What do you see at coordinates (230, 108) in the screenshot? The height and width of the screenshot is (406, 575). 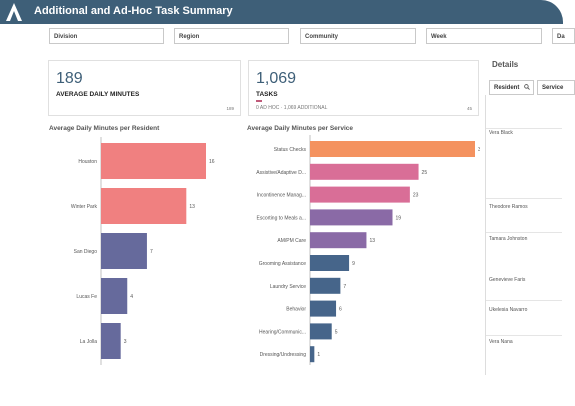 I see `kpi-minutes-corner: 189` at bounding box center [230, 108].